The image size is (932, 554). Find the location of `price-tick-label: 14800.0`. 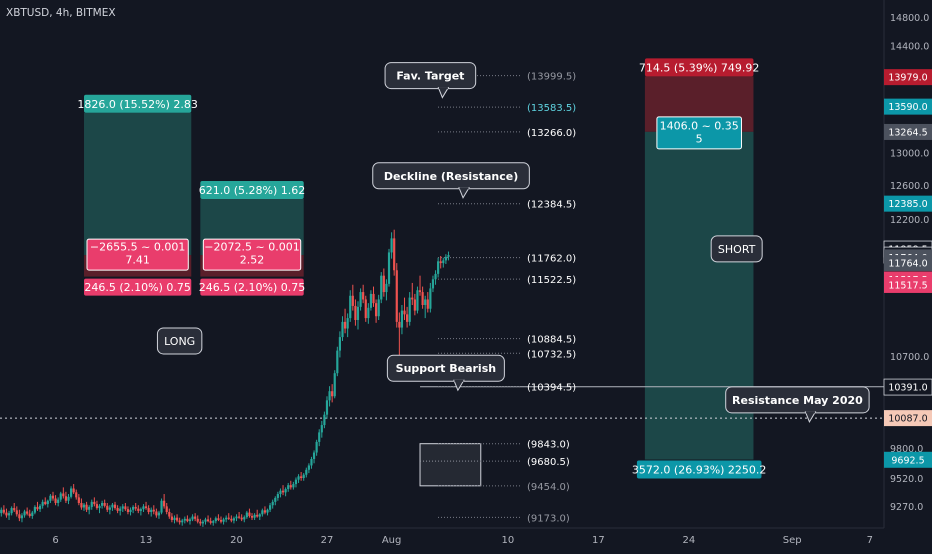

price-tick-label: 14800.0 is located at coordinates (909, 18).